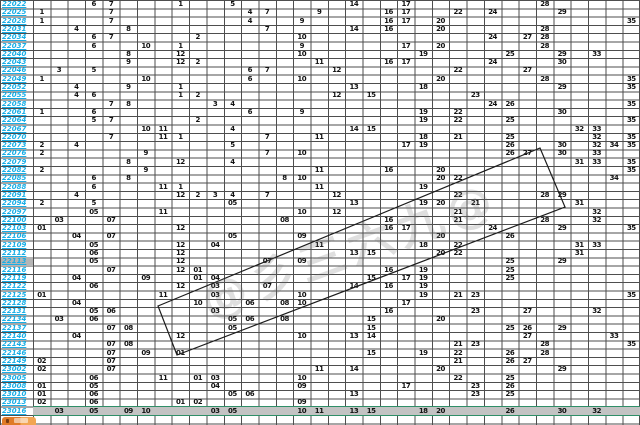 This screenshot has width=640, height=425. What do you see at coordinates (14, 87) in the screenshot?
I see `period-label: 22052` at bounding box center [14, 87].